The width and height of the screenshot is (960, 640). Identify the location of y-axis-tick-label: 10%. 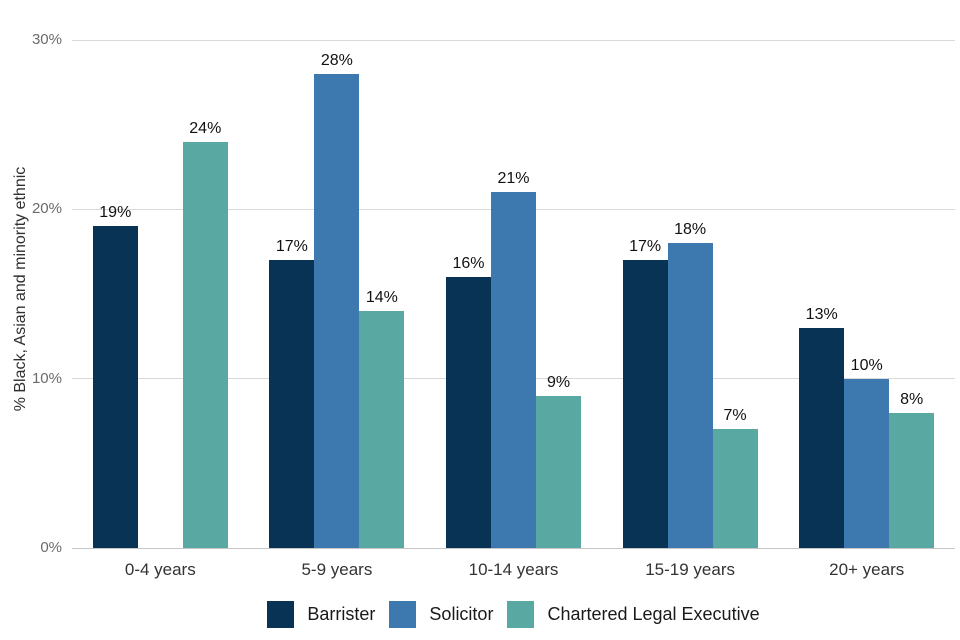
(46, 378).